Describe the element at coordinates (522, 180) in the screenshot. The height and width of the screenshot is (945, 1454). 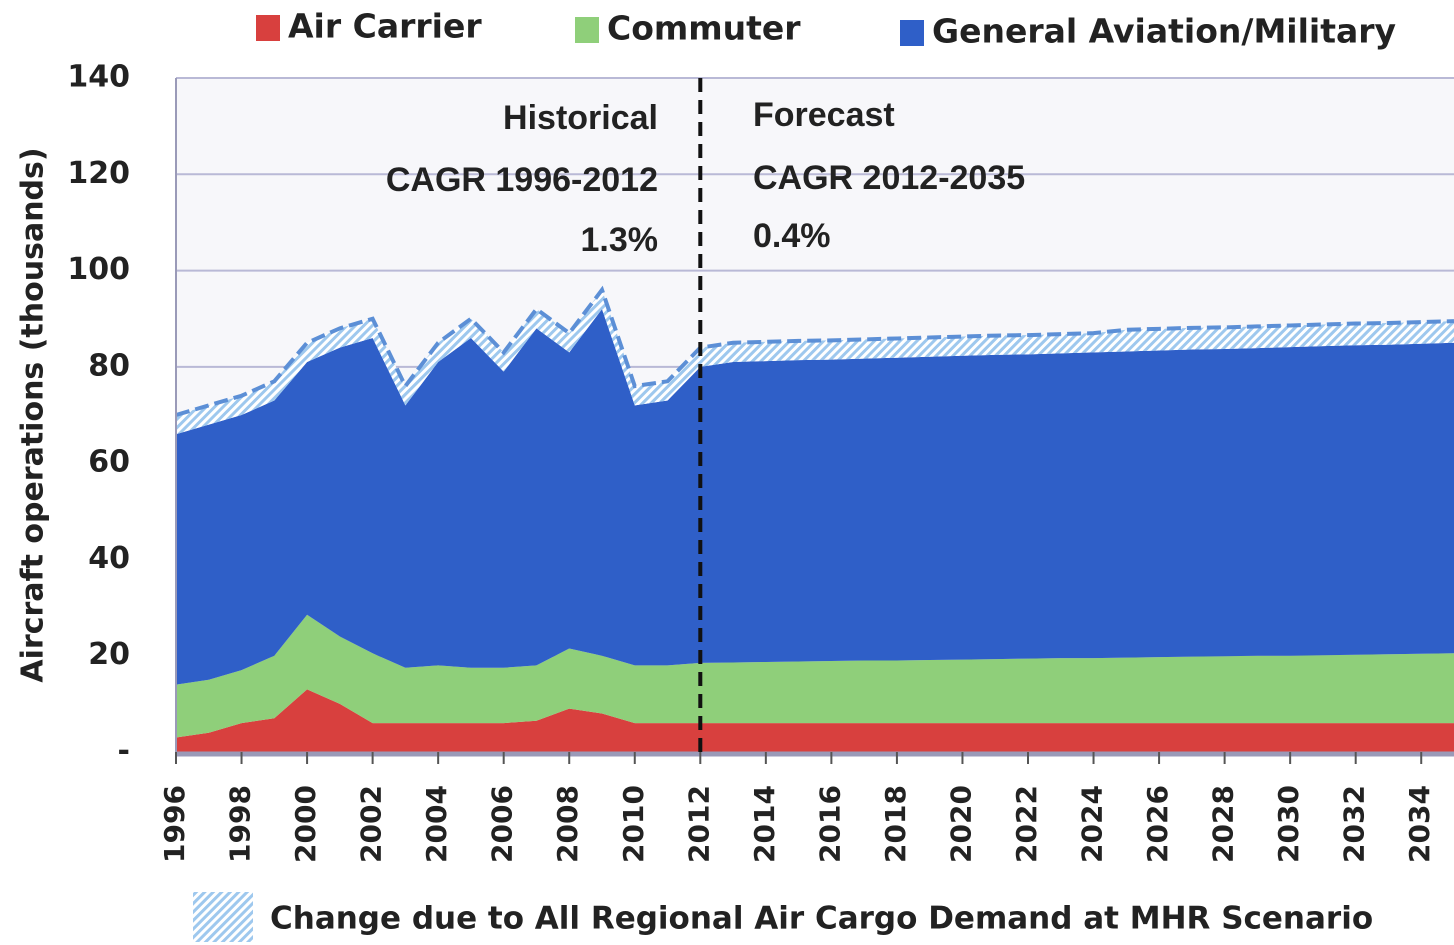
I see `annotation: CAGR 1996-2012` at that location.